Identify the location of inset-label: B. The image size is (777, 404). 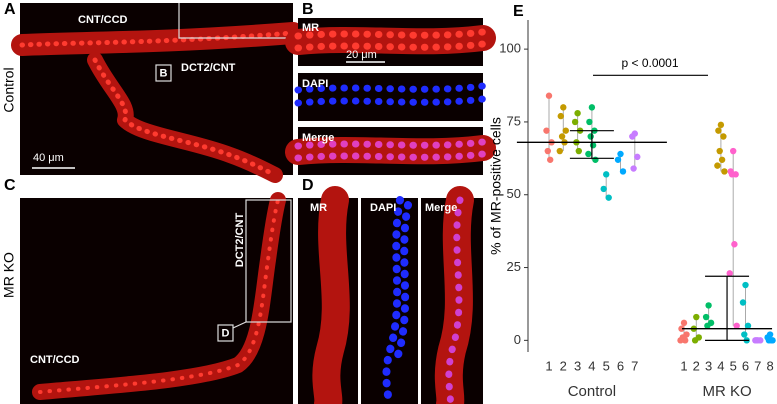
(164, 73).